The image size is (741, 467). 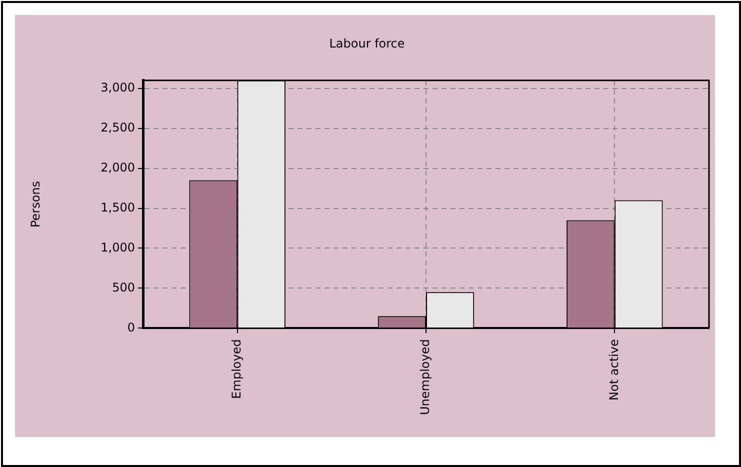 What do you see at coordinates (117, 127) in the screenshot?
I see `y-tick-label: 2,500` at bounding box center [117, 127].